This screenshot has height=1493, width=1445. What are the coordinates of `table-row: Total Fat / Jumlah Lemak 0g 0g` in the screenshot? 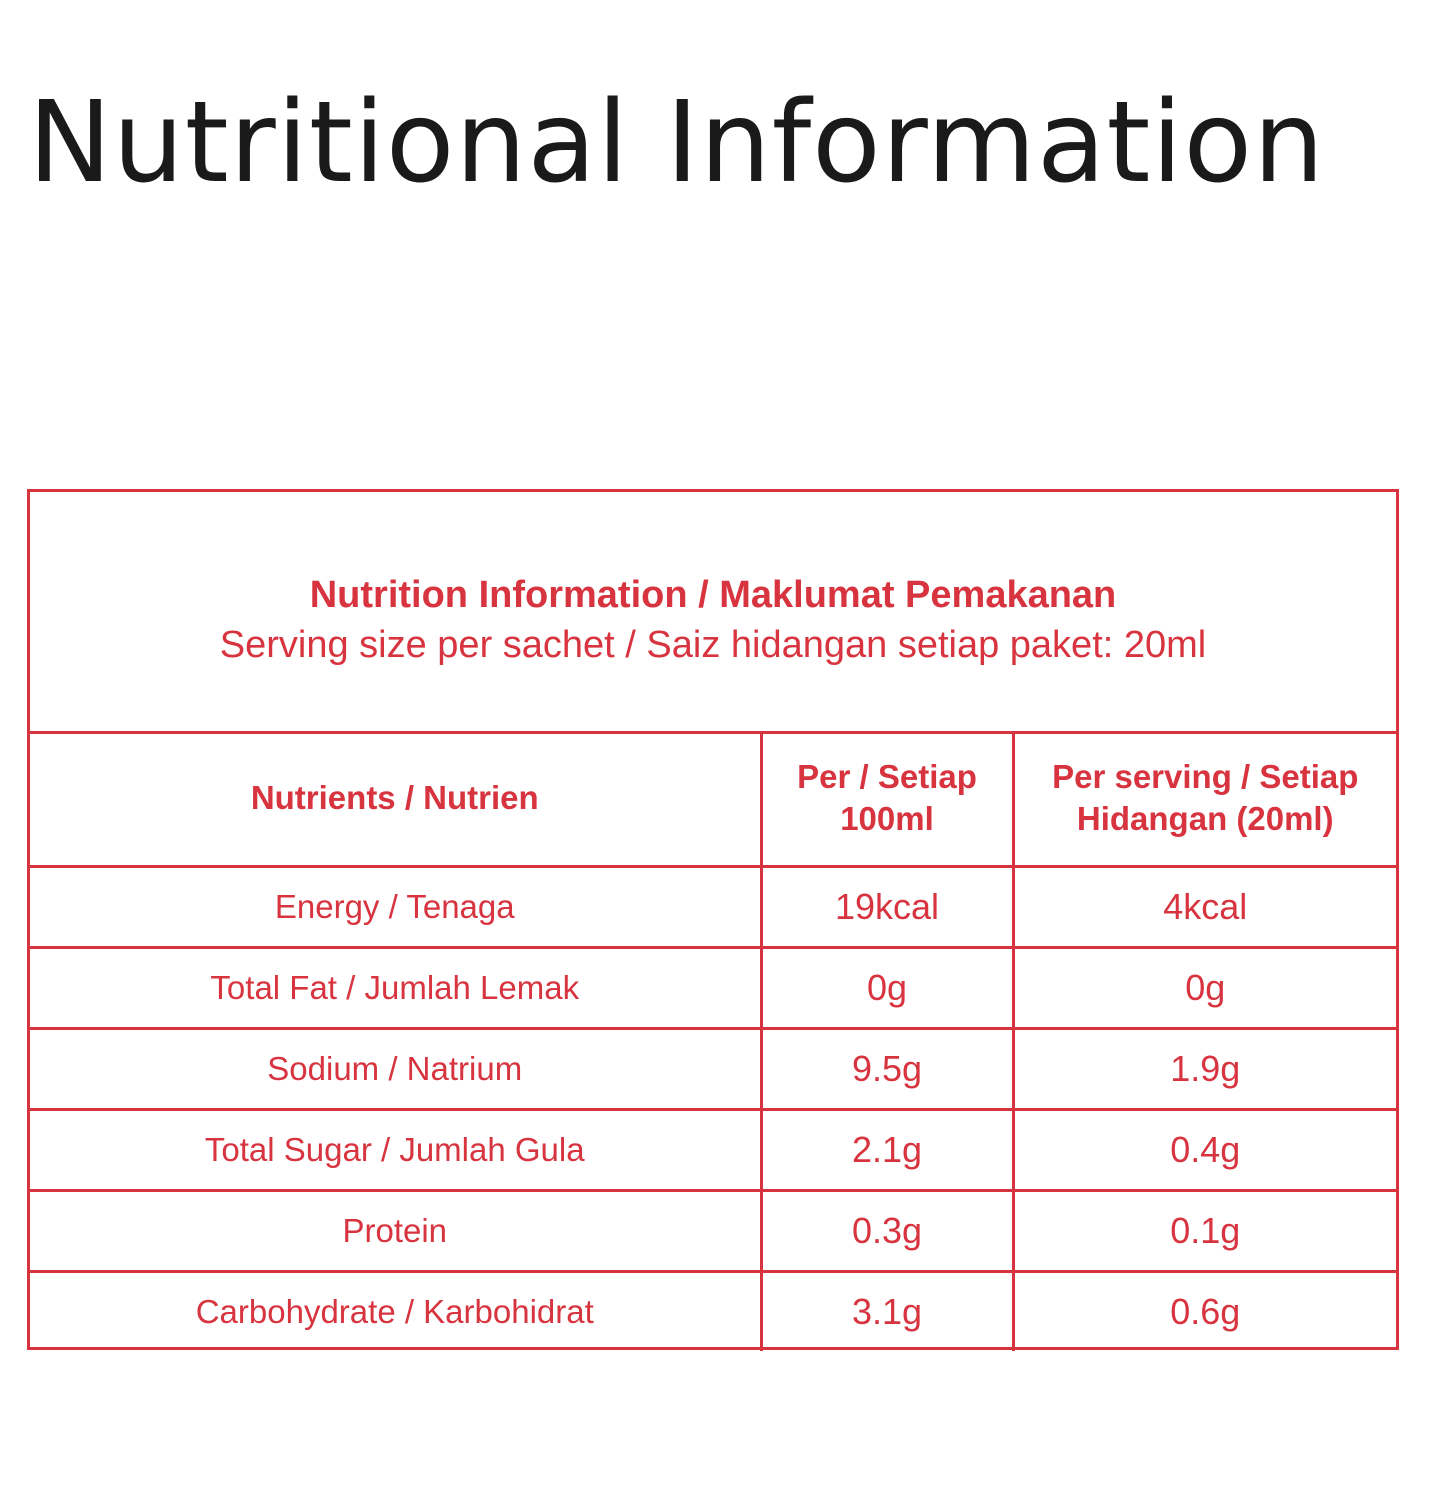 It's located at (713, 988).